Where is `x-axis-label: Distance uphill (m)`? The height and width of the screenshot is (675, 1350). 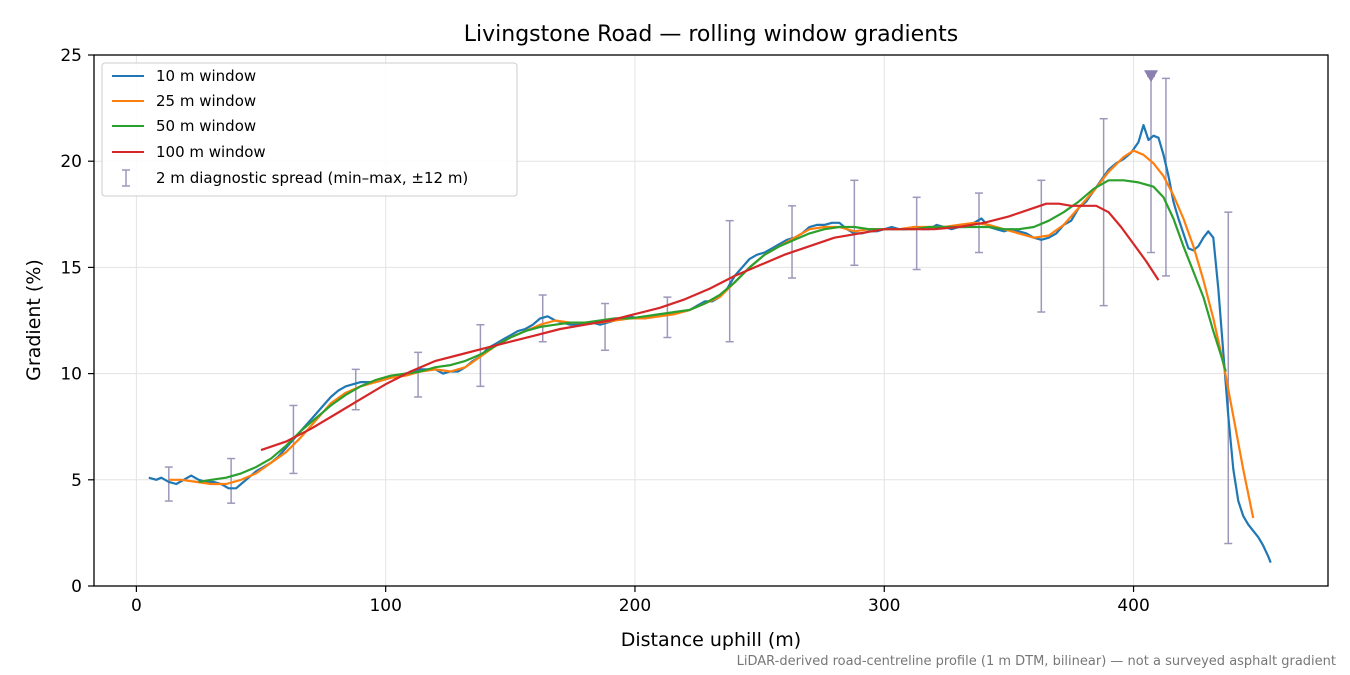 x-axis-label: Distance uphill (m) is located at coordinates (711, 640).